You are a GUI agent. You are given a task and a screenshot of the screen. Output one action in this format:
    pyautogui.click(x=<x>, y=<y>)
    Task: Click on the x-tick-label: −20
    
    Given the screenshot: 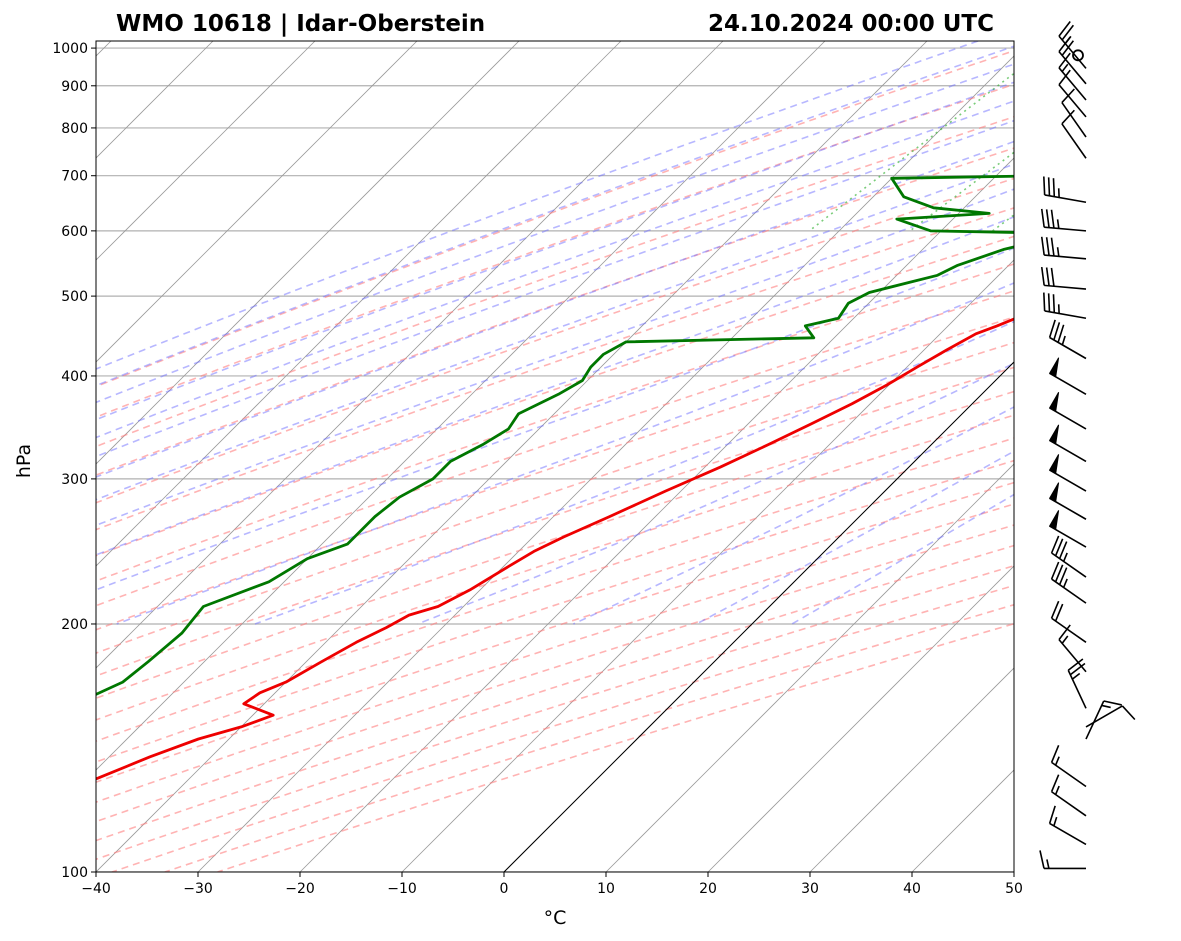 What is the action you would take?
    pyautogui.click(x=300, y=889)
    